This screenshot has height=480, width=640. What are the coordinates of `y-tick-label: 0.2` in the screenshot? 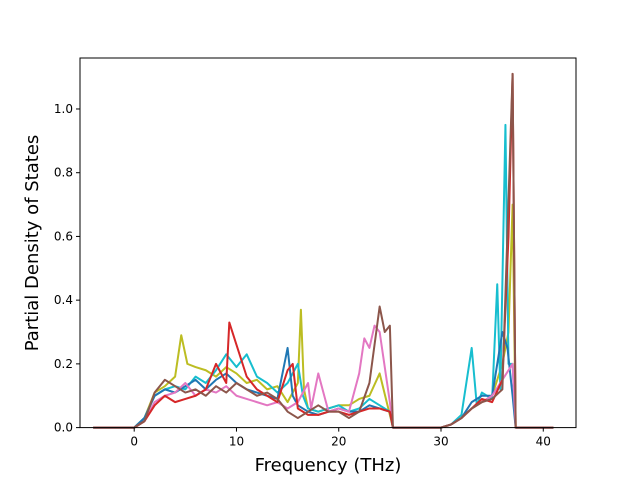 It's located at (63, 364).